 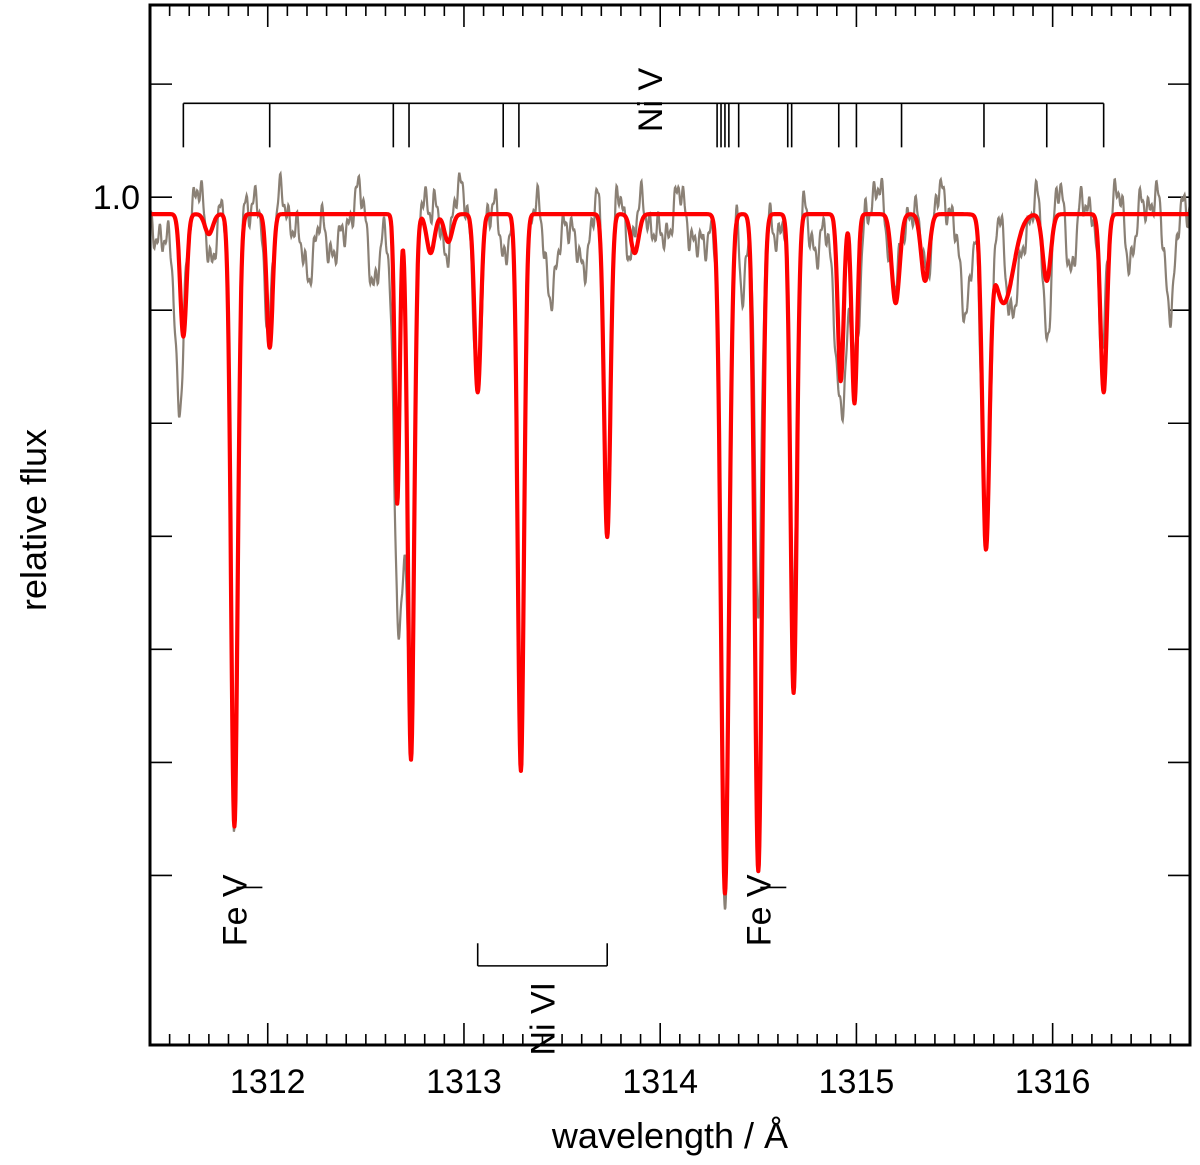 What do you see at coordinates (669, 1135) in the screenshot?
I see `x-axis-label: wavelength / Å` at bounding box center [669, 1135].